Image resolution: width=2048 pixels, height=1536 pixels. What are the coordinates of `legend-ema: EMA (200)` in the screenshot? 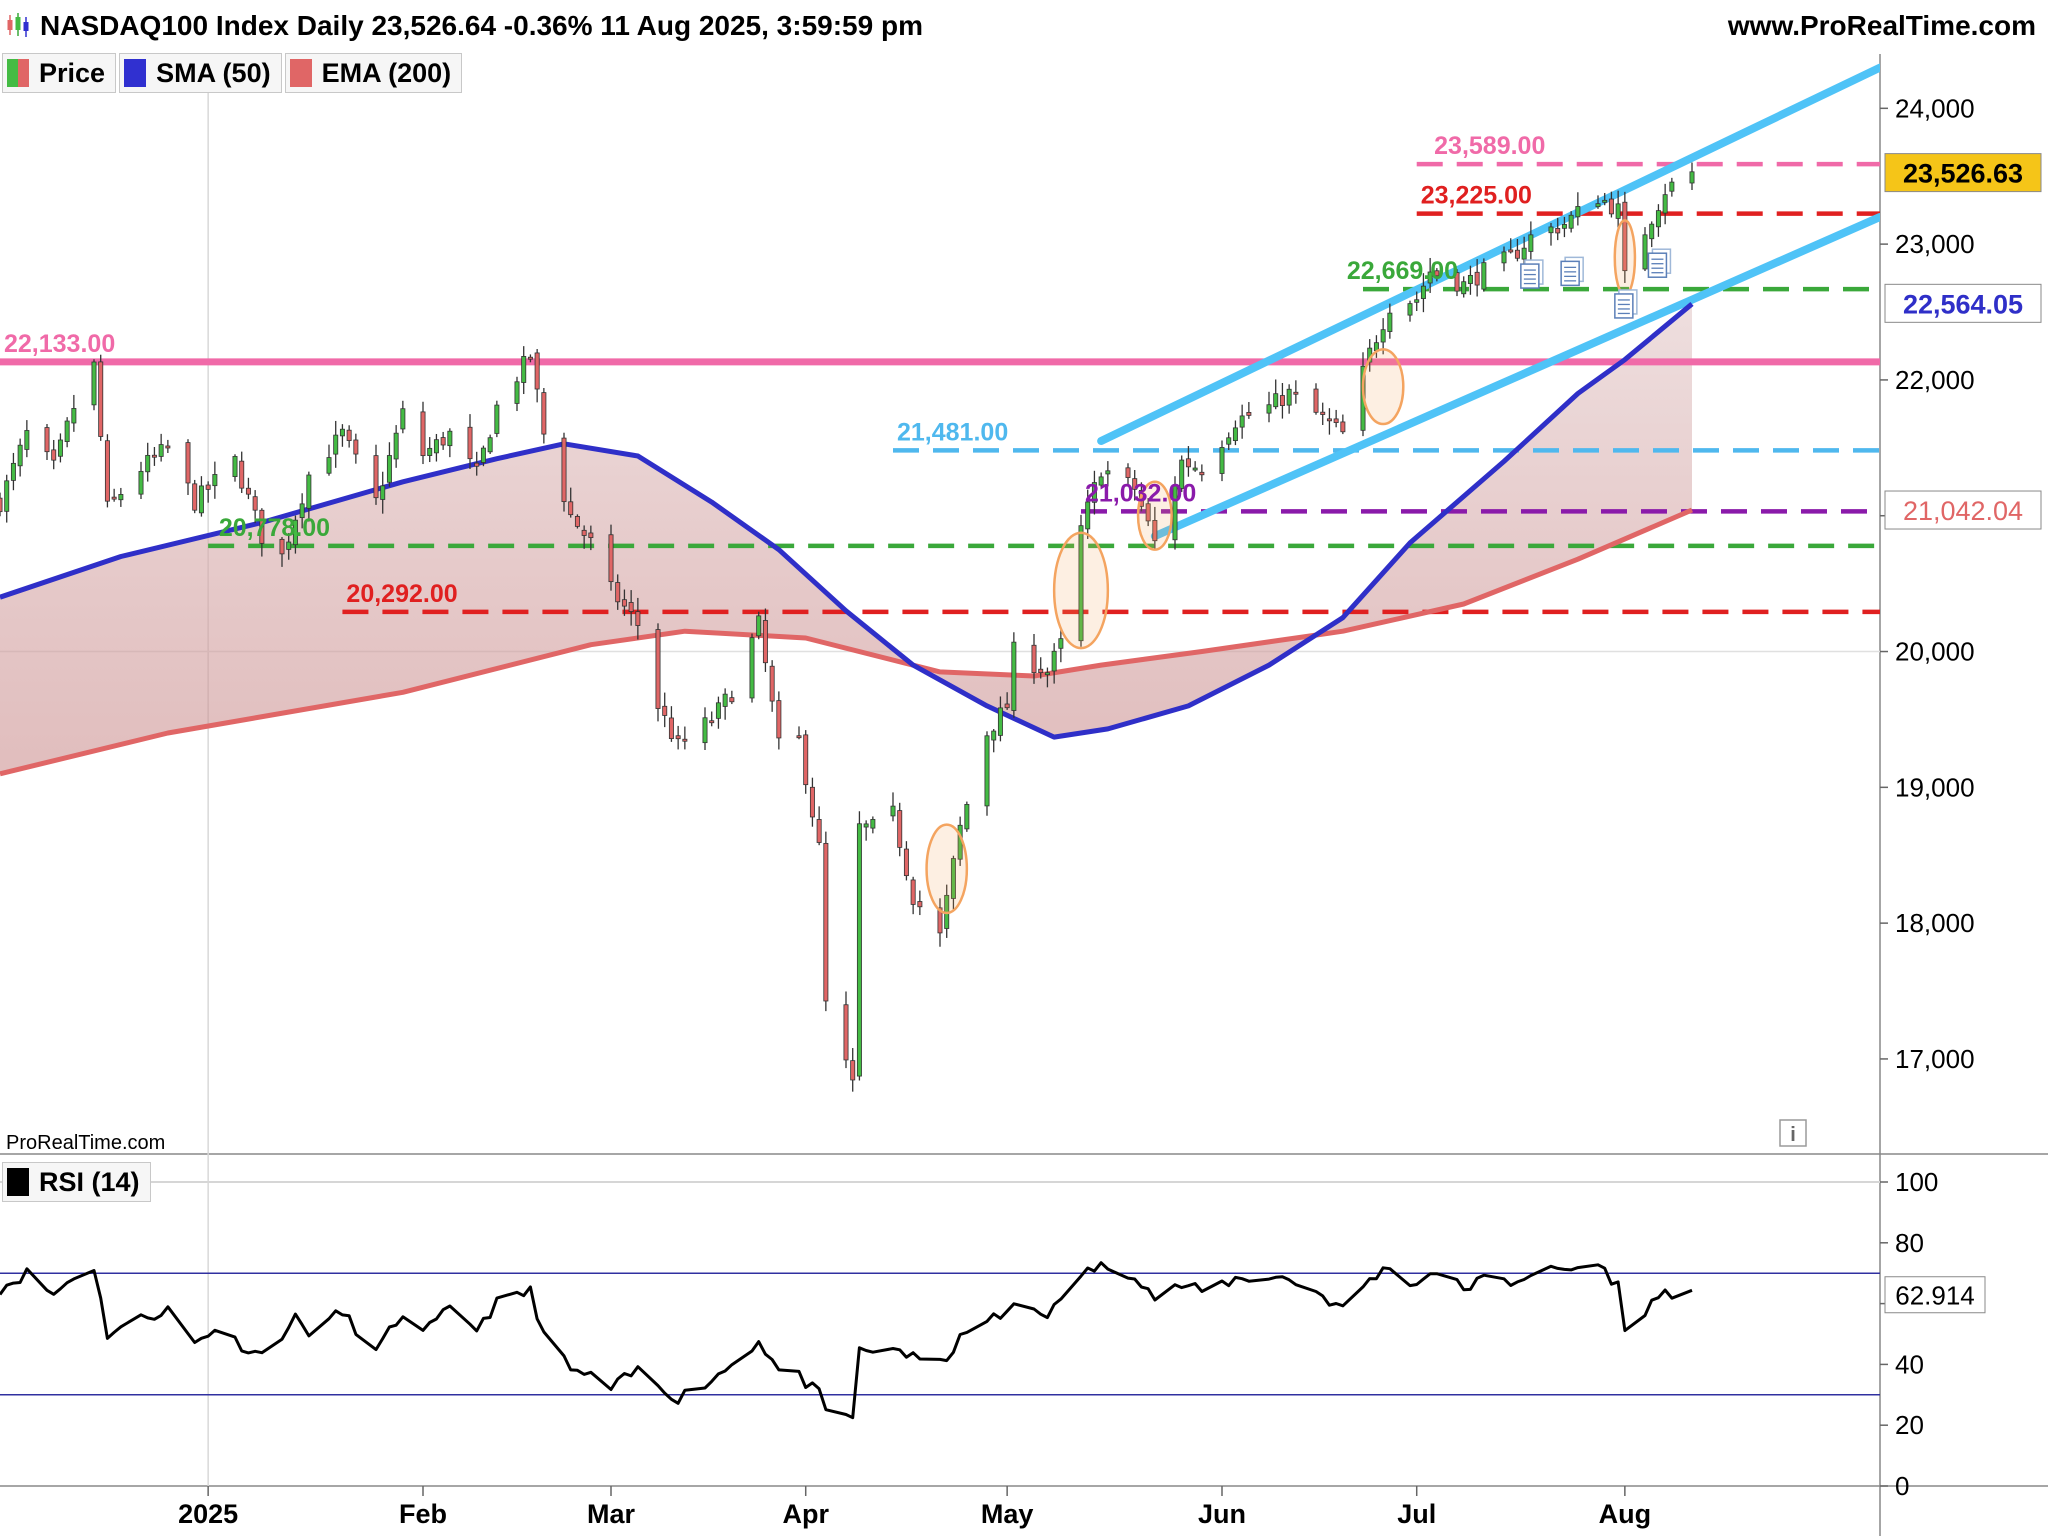 It's located at (373, 73).